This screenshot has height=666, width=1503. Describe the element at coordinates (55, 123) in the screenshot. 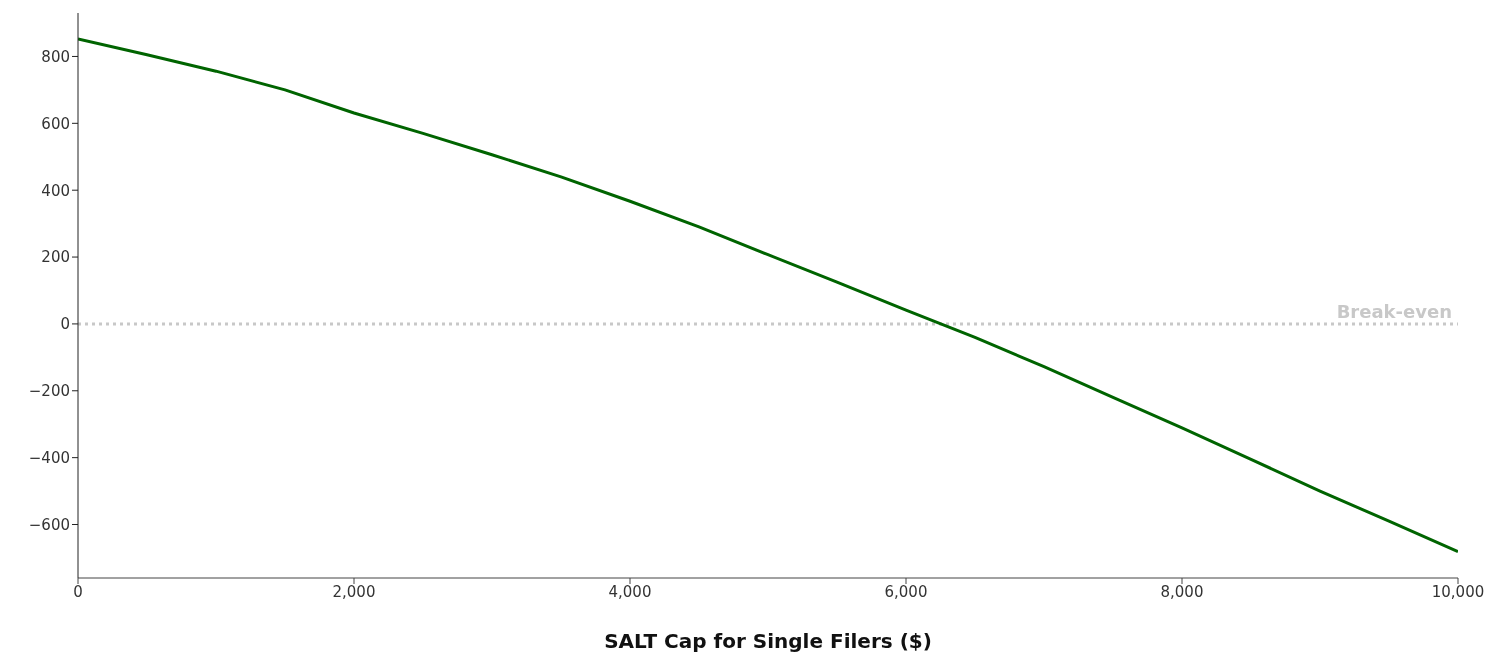

I see `y-tick-label: 600` at that location.